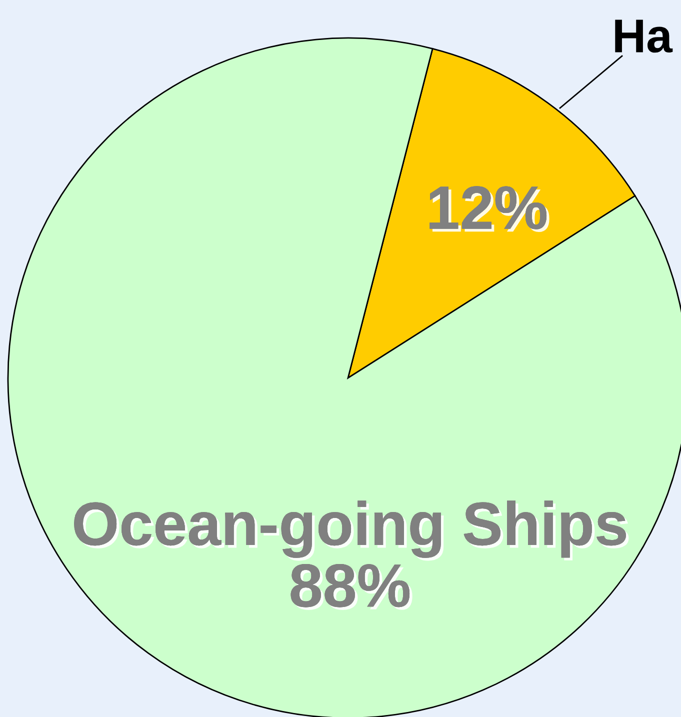  I want to click on data-label: 88%, so click(351, 587).